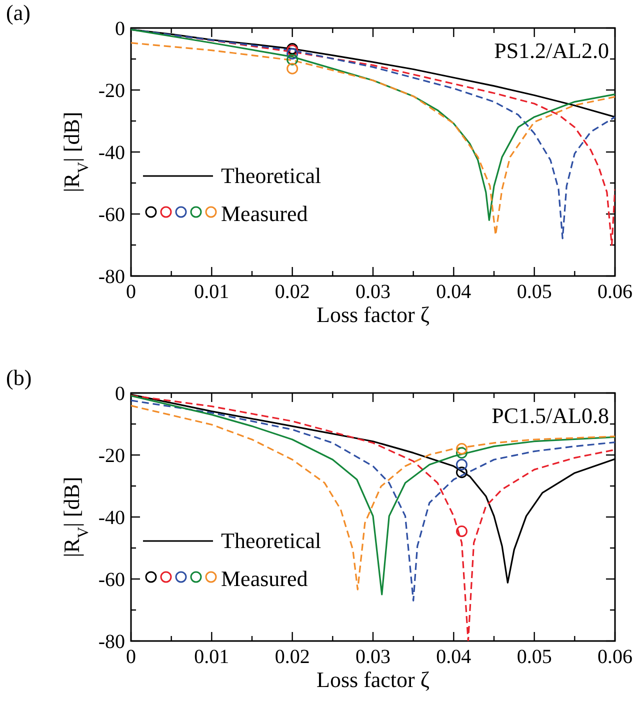  Describe the element at coordinates (550, 415) in the screenshot. I see `annotation: PC1.5/AL0.8` at that location.